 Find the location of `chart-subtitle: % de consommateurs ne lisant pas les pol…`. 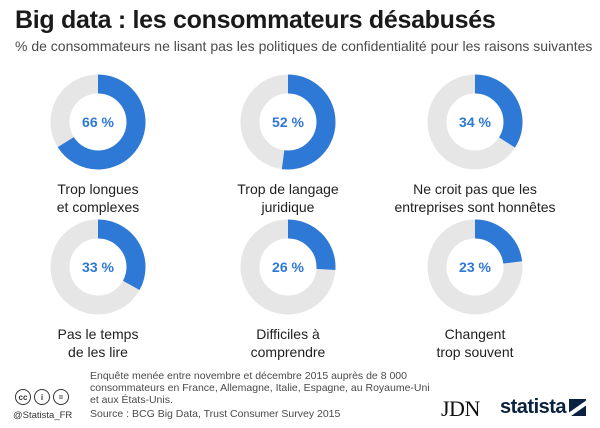

chart-subtitle: % de consommateurs ne lisant pas les pol… is located at coordinates (304, 46).